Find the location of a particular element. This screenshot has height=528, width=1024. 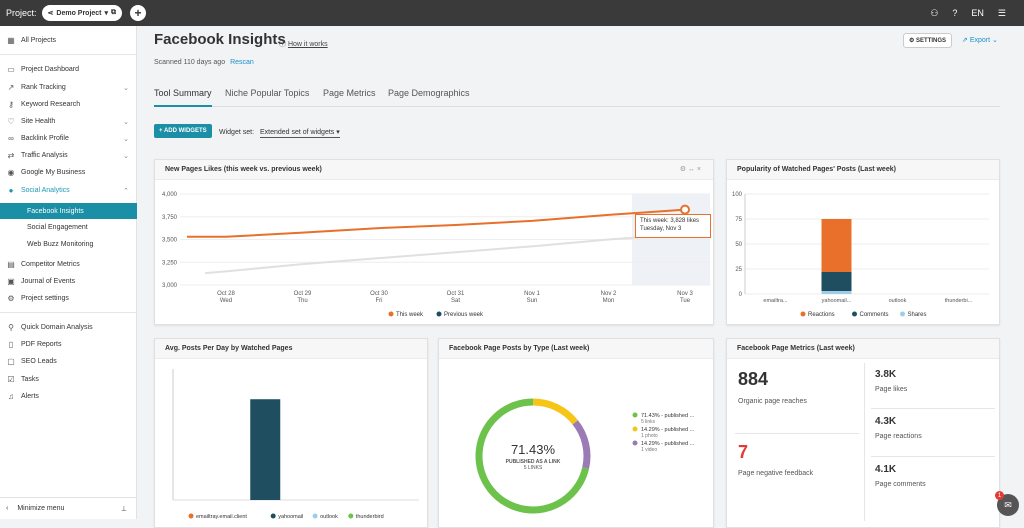

sidebar-item-site-health: ♡ Site Health ⌄ is located at coordinates (68, 121).